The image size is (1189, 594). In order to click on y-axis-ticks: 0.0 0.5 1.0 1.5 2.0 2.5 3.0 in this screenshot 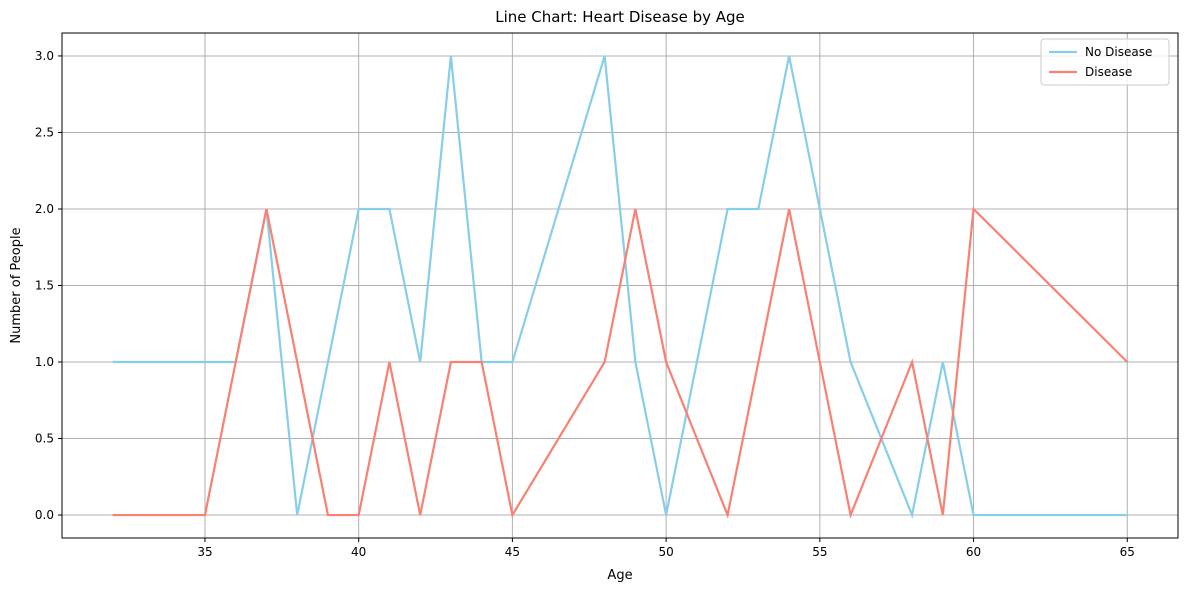, I will do `click(48, 285)`.